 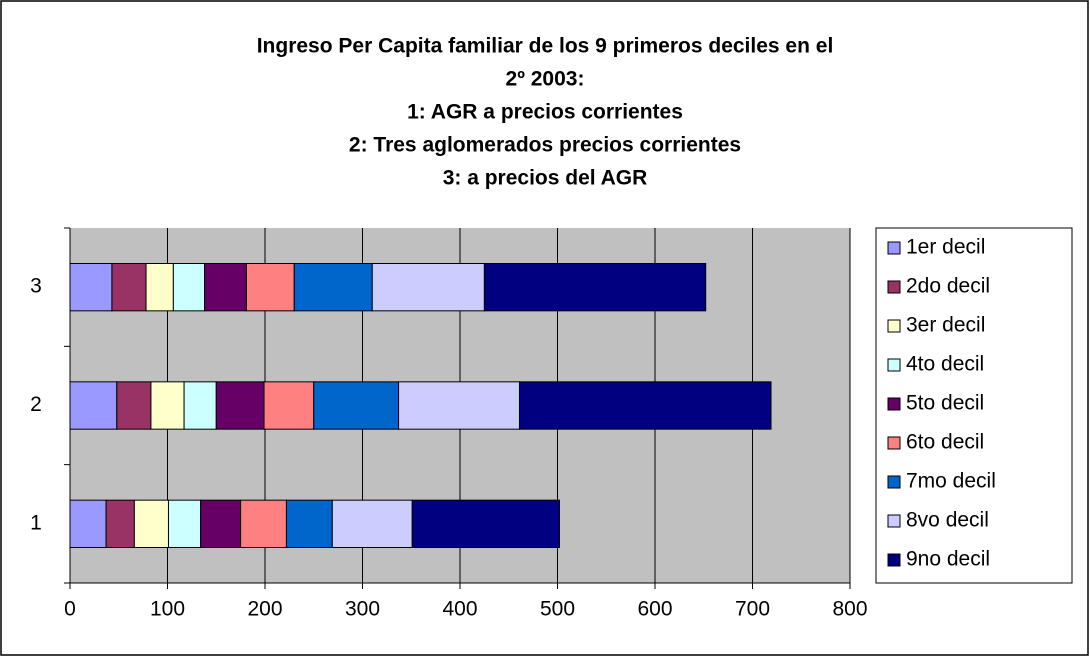 I want to click on x-tick-label: 100, so click(x=167, y=609).